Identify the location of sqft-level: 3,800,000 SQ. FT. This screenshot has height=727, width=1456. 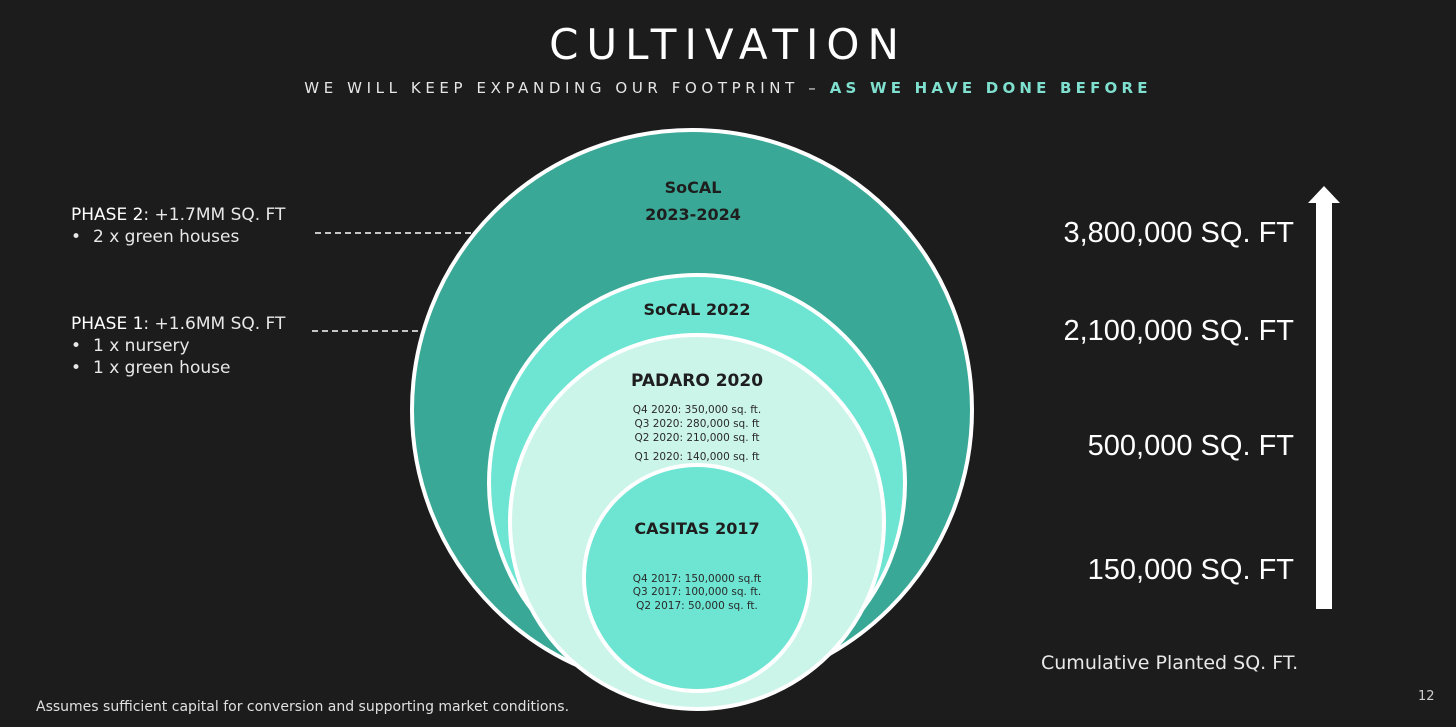
(1178, 233).